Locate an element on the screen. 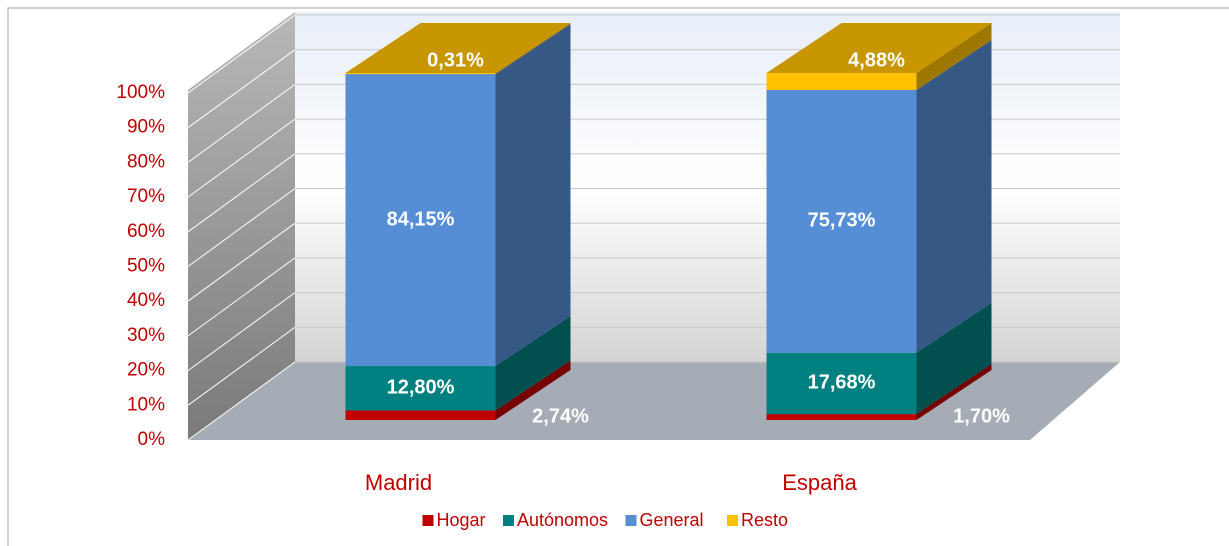 The height and width of the screenshot is (546, 1229). y-tick-label: 60% is located at coordinates (146, 231).